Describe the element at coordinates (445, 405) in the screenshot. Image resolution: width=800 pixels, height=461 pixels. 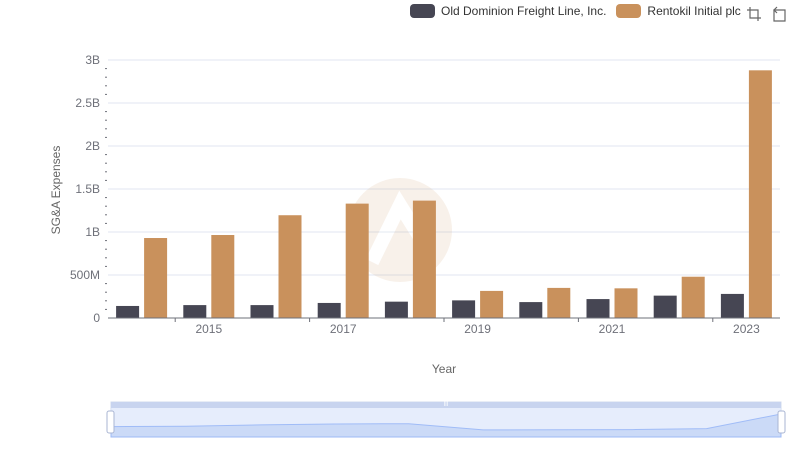
I see `svg-text: III` at that location.